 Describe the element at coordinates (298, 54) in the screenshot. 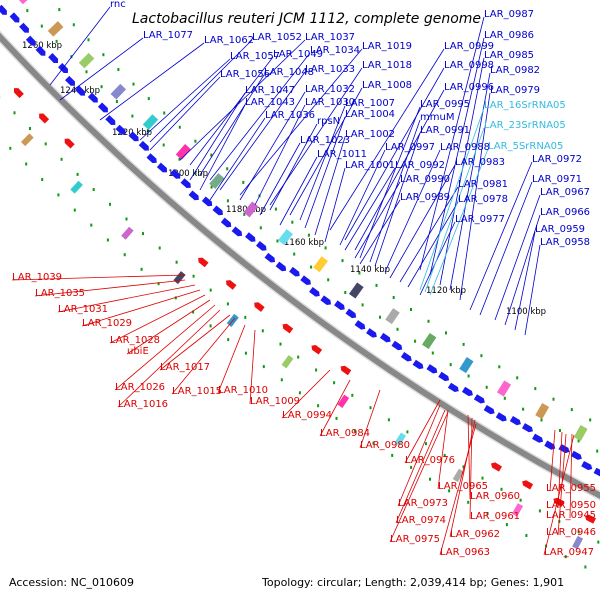

I see `gene-label: LAR_1049` at that location.